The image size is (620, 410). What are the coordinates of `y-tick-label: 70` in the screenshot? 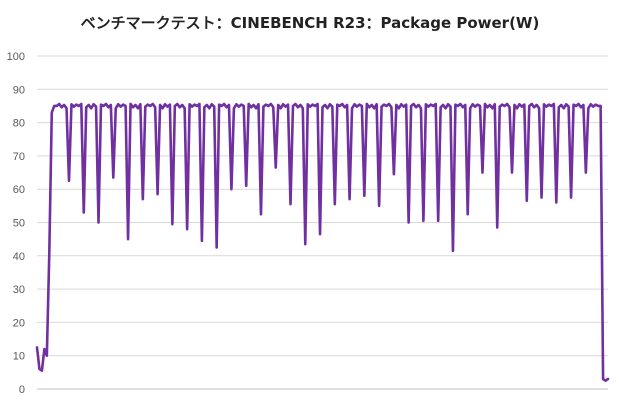 It's located at (19, 157).